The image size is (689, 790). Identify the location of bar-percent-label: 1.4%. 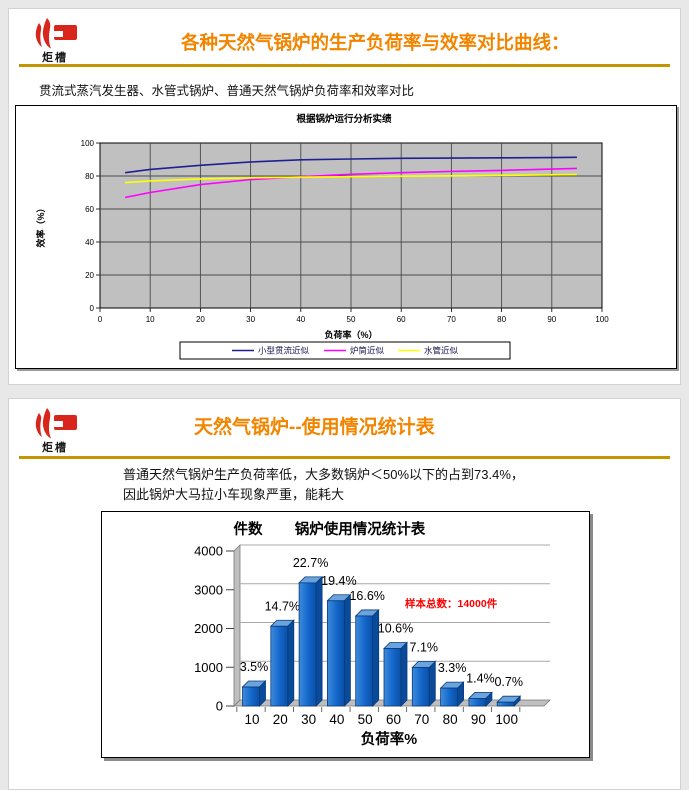
(480, 678).